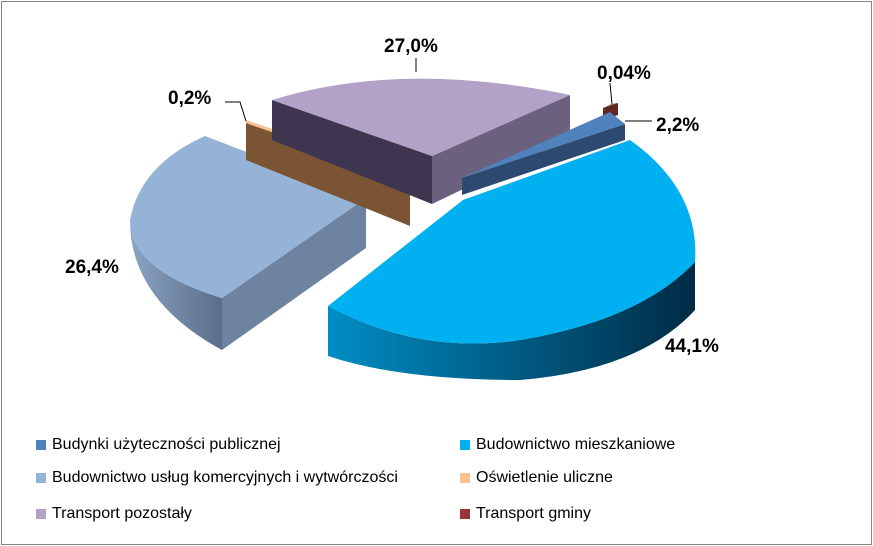  I want to click on legend-item-transport-gminy: Transport gminy, so click(525, 514).